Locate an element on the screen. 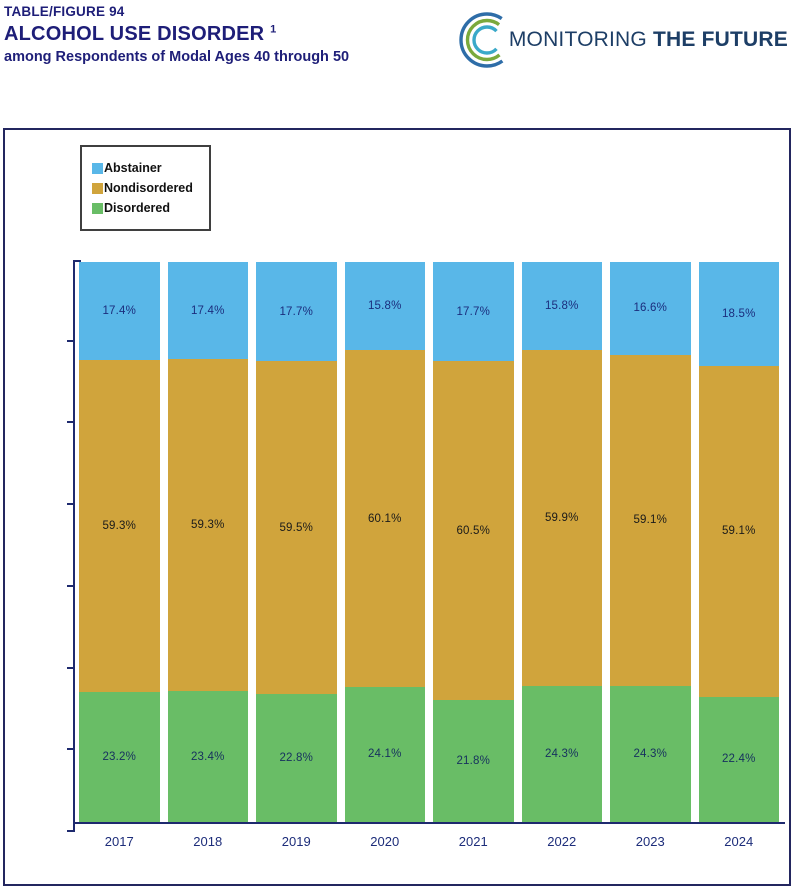 This screenshot has height=888, width=793. legend-swatch-nondisordered is located at coordinates (97, 188).